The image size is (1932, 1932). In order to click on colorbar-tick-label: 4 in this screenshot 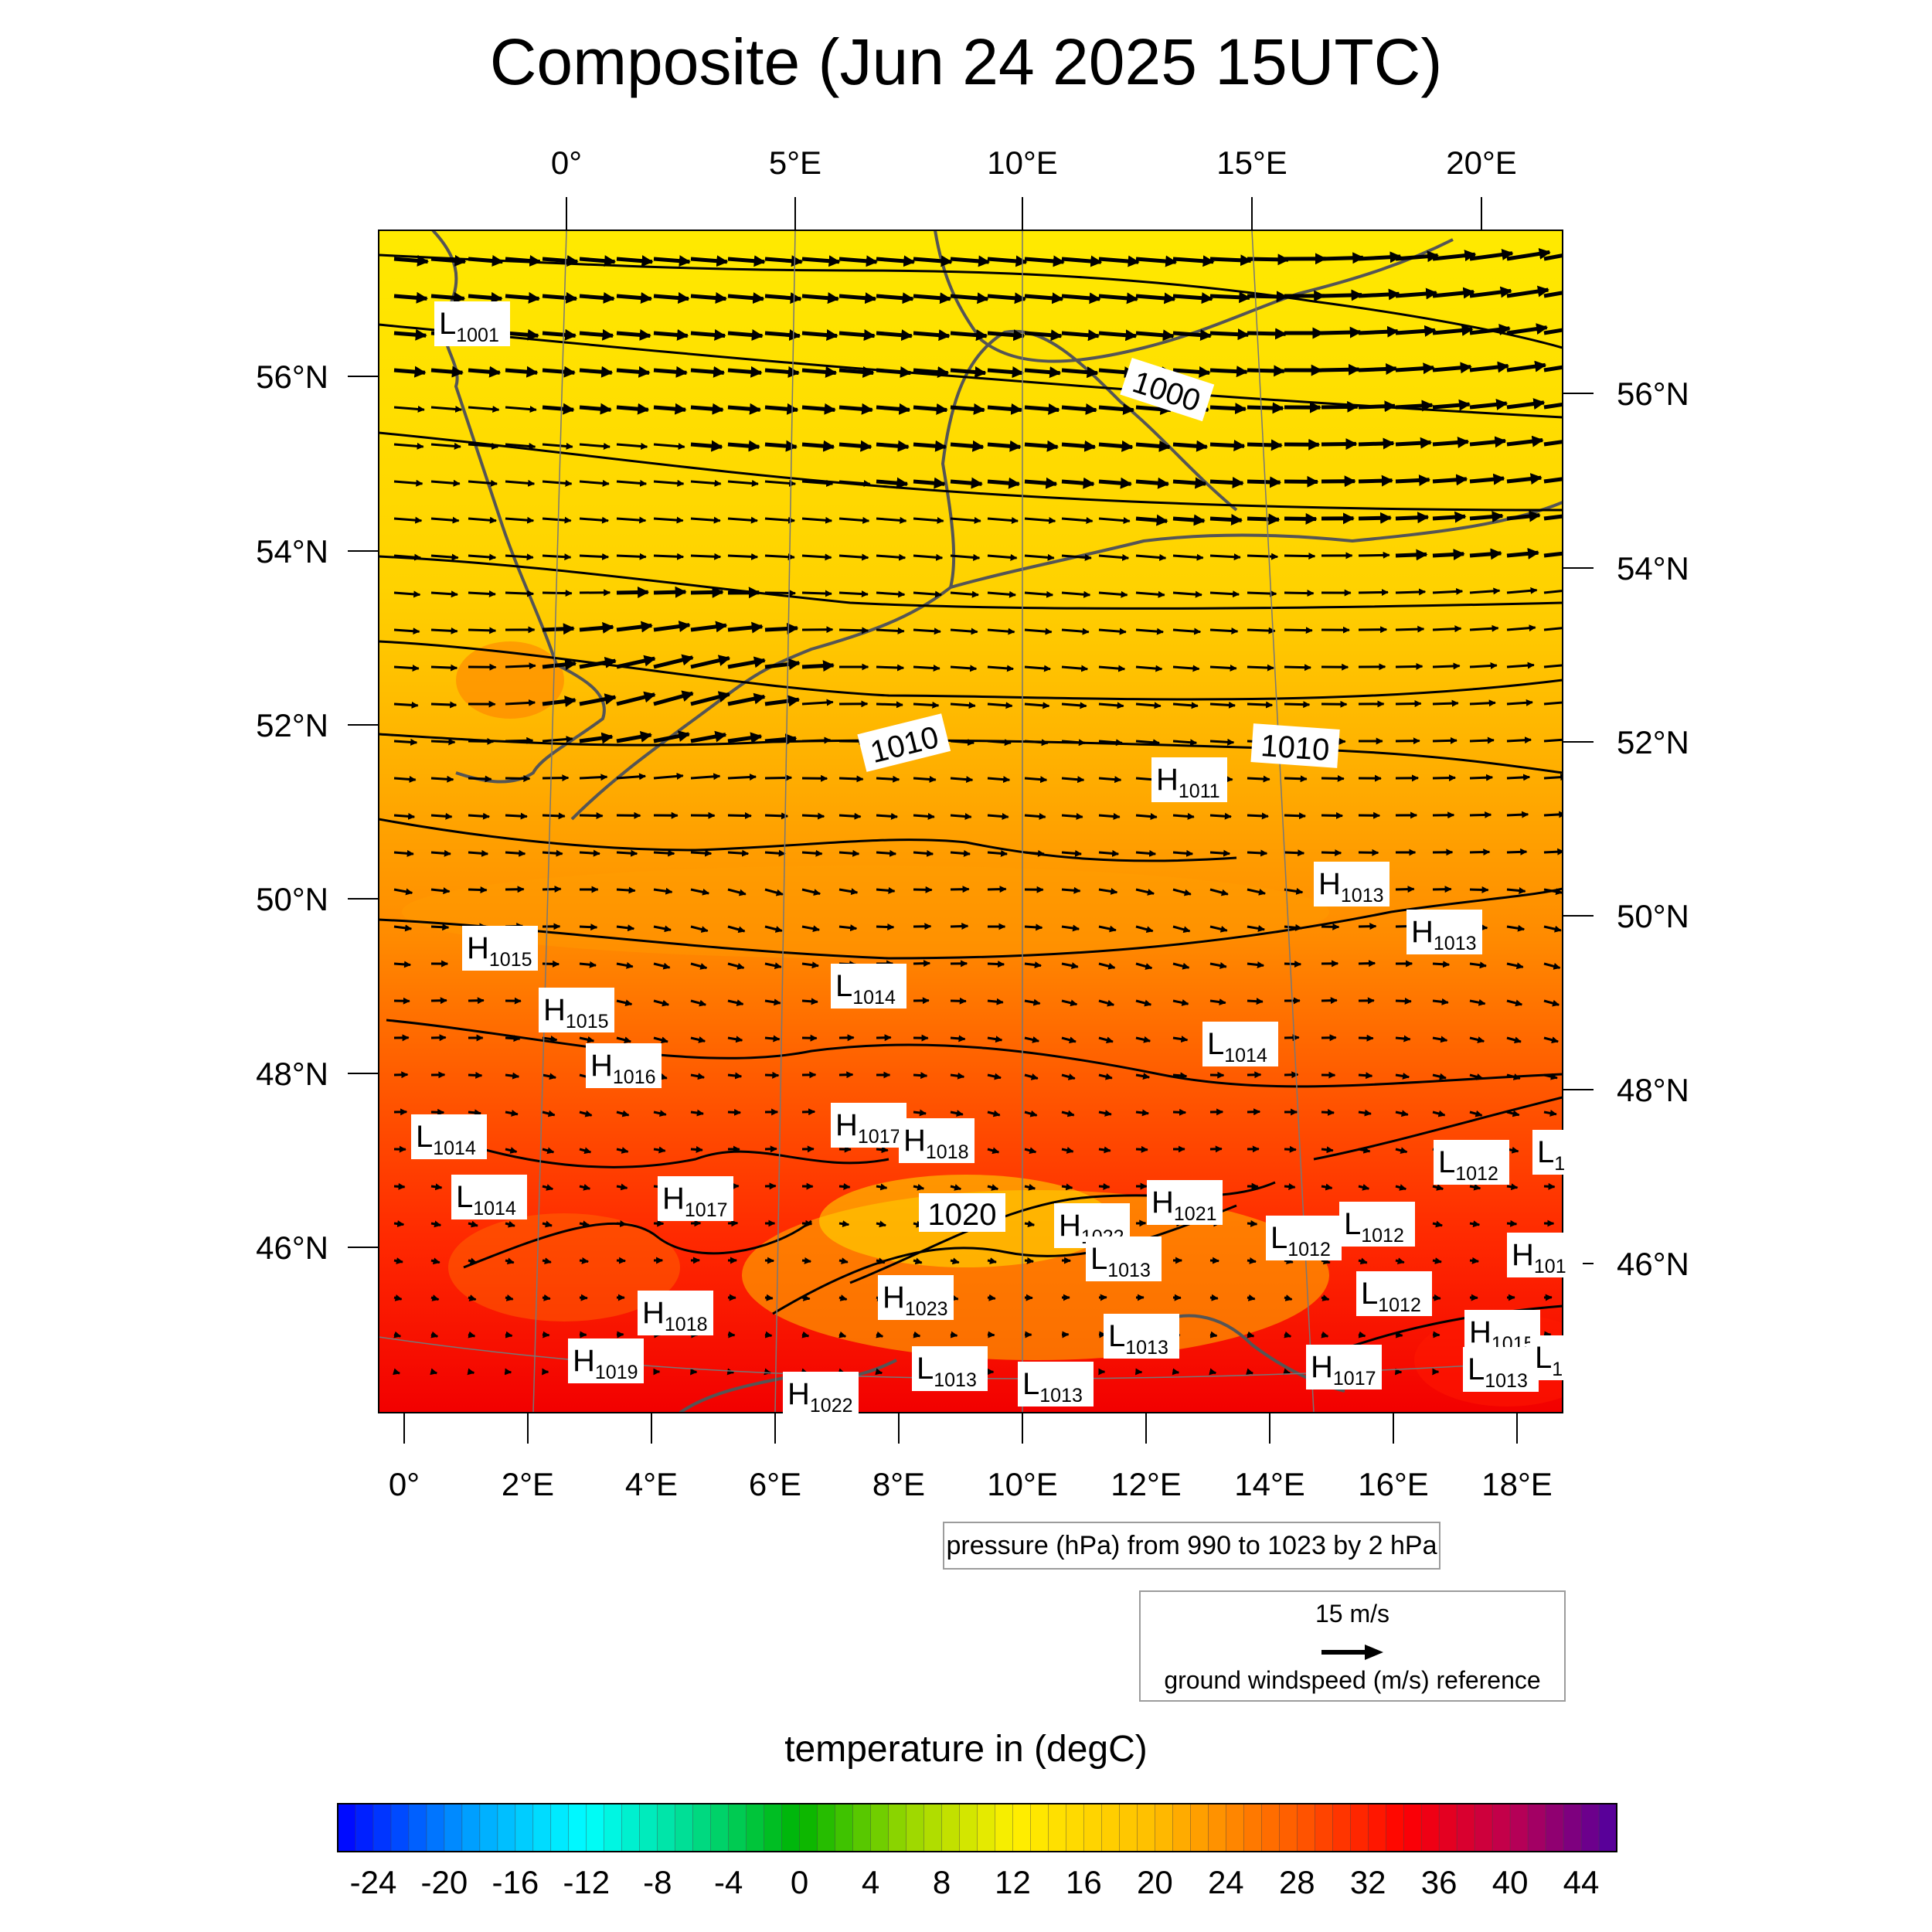, I will do `click(871, 1882)`.